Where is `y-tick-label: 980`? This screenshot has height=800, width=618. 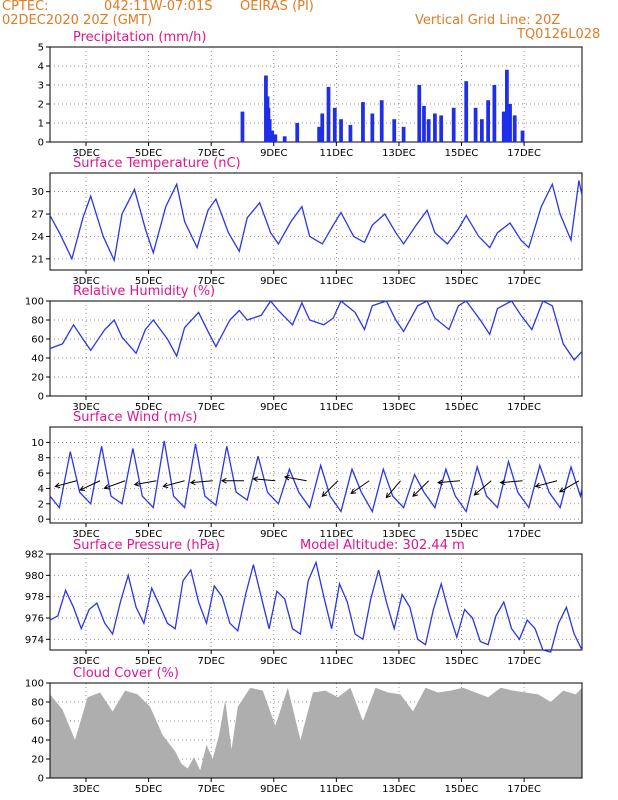 y-tick-label: 980 is located at coordinates (34, 576).